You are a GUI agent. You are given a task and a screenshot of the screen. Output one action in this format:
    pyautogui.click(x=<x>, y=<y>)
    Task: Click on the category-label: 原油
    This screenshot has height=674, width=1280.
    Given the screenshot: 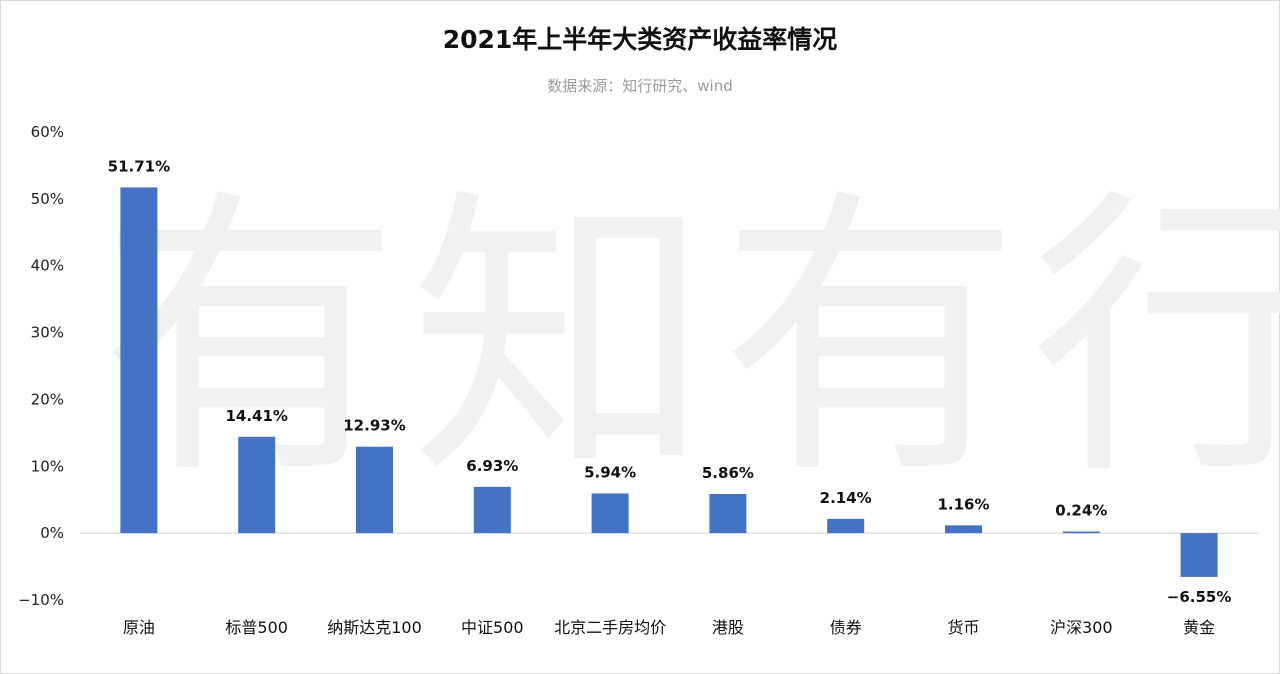 What is the action you would take?
    pyautogui.click(x=139, y=627)
    